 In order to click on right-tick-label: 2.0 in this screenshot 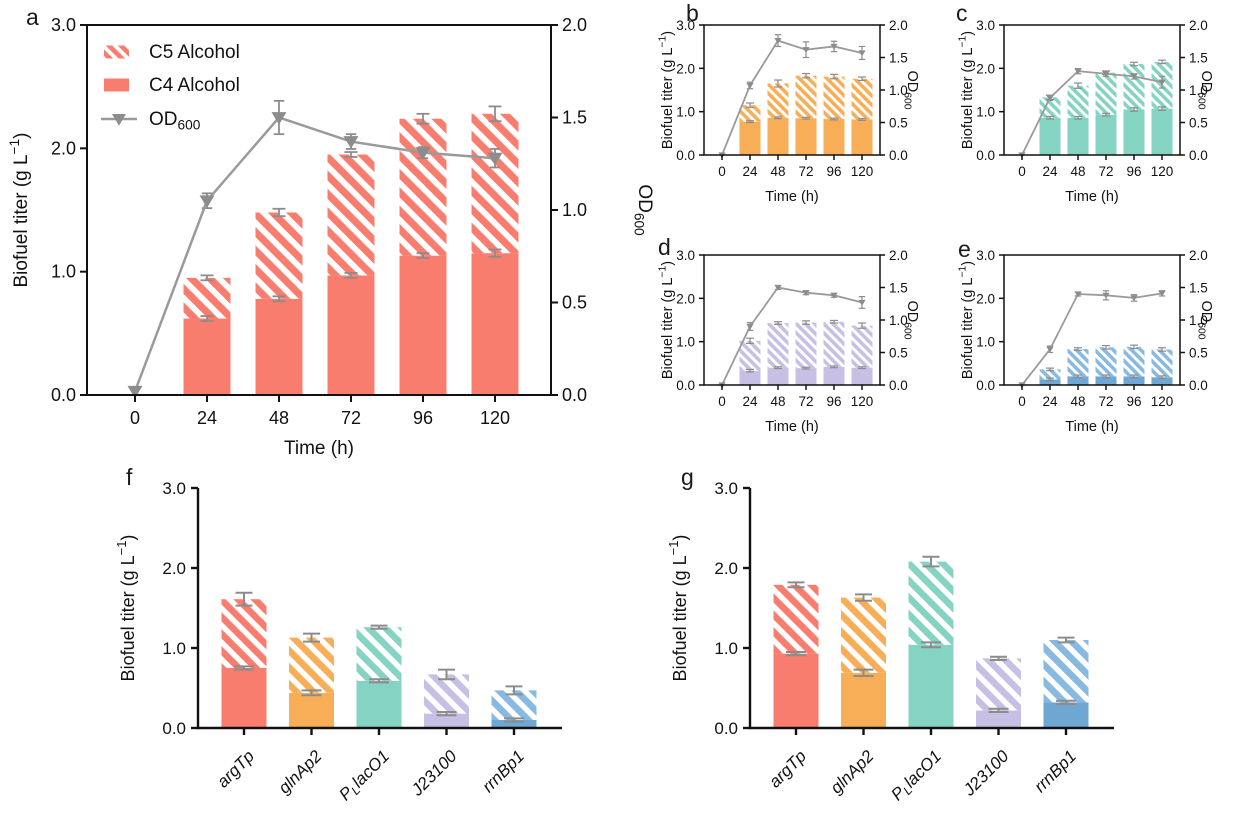, I will do `click(898, 25)`.